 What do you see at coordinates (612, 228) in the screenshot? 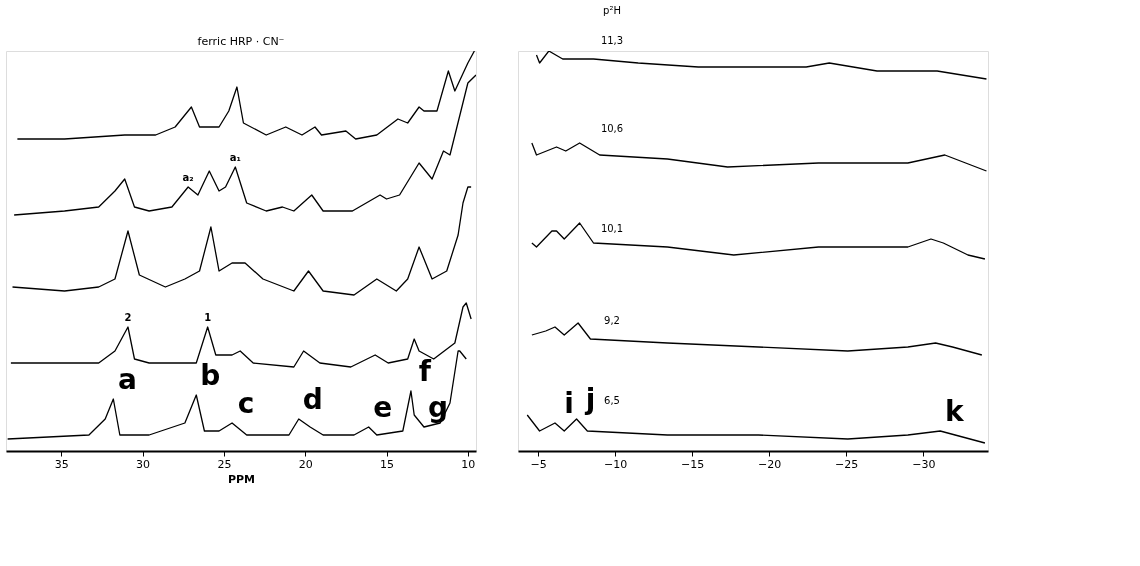
I see `series-label: 10,1` at bounding box center [612, 228].